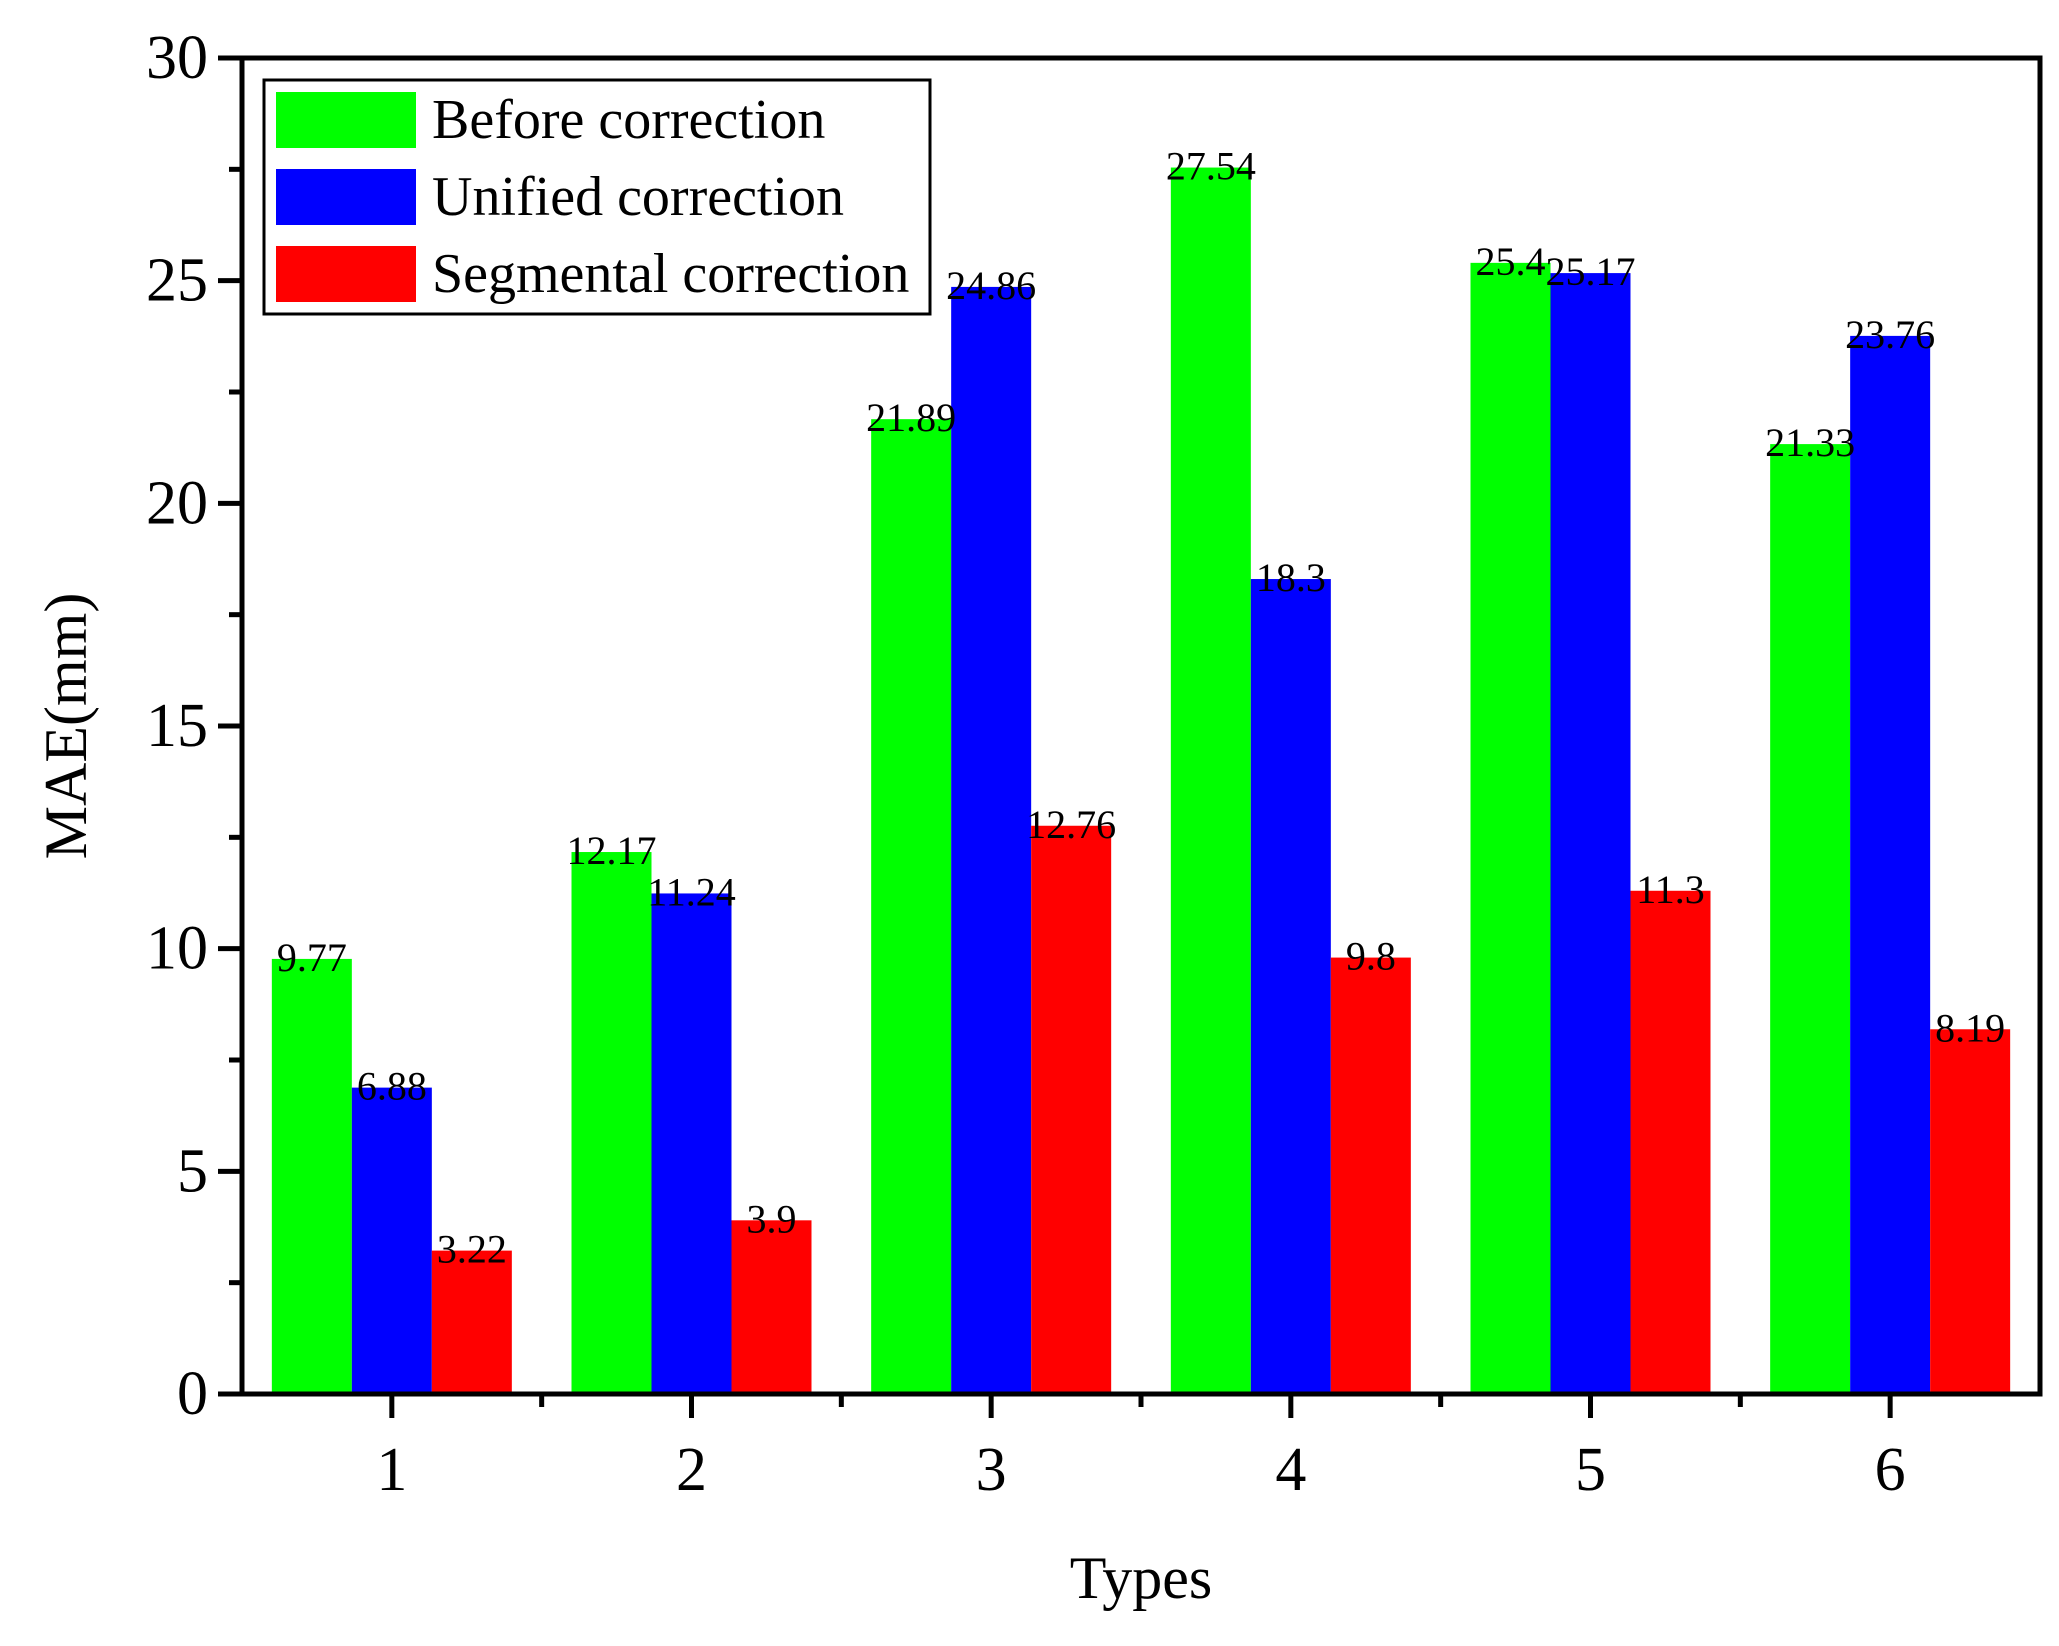 Image resolution: width=2059 pixels, height=1646 pixels. What do you see at coordinates (472, 1249) in the screenshot?
I see `data-label-3-1: 3.22` at bounding box center [472, 1249].